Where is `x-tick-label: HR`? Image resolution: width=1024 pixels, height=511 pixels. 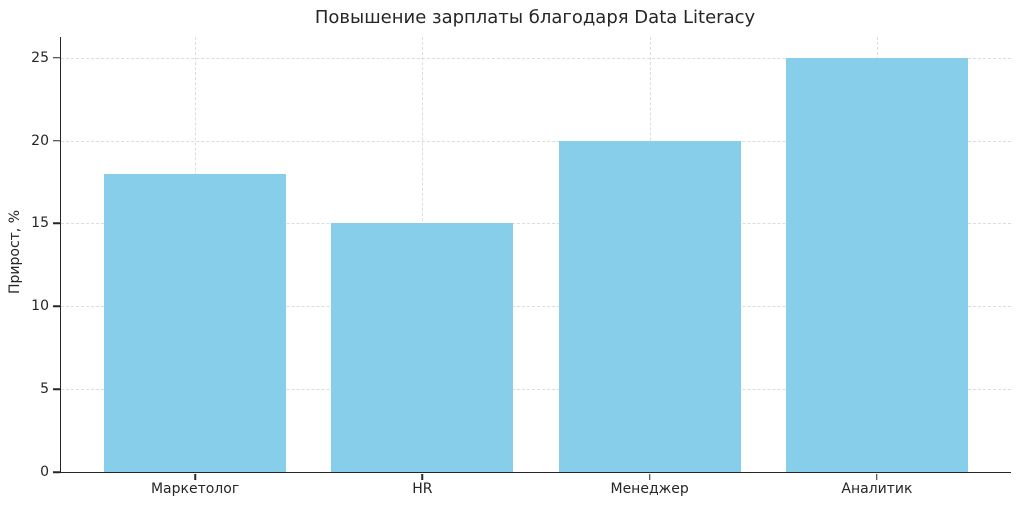
x-tick-label: HR is located at coordinates (422, 489).